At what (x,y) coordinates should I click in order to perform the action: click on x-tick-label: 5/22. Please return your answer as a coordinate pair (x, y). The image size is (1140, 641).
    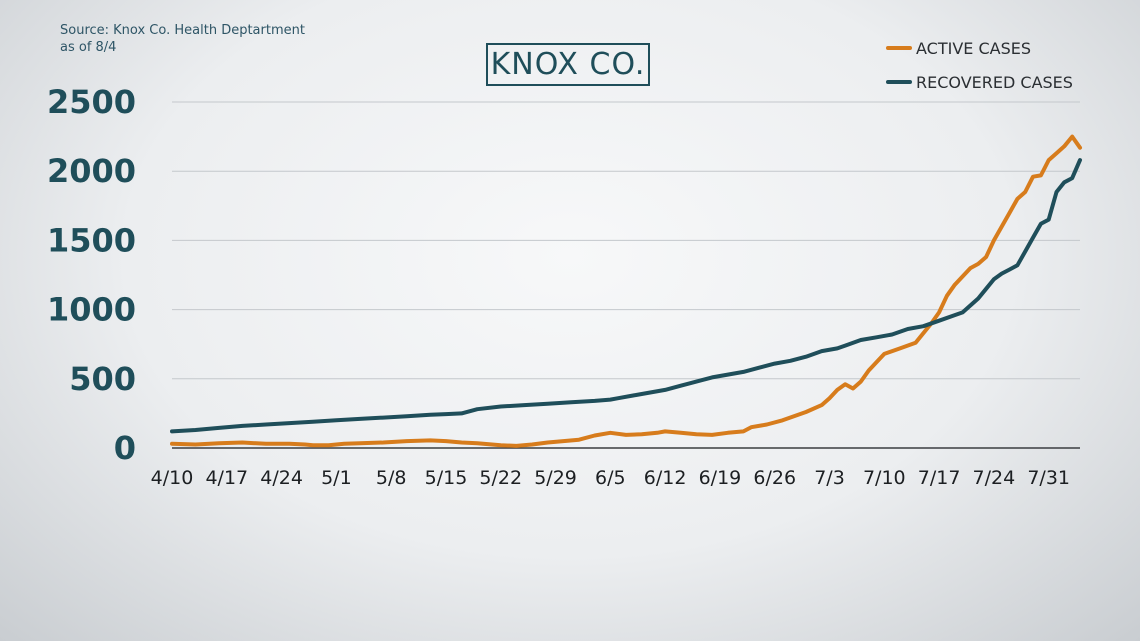
    Looking at the image, I should click on (500, 478).